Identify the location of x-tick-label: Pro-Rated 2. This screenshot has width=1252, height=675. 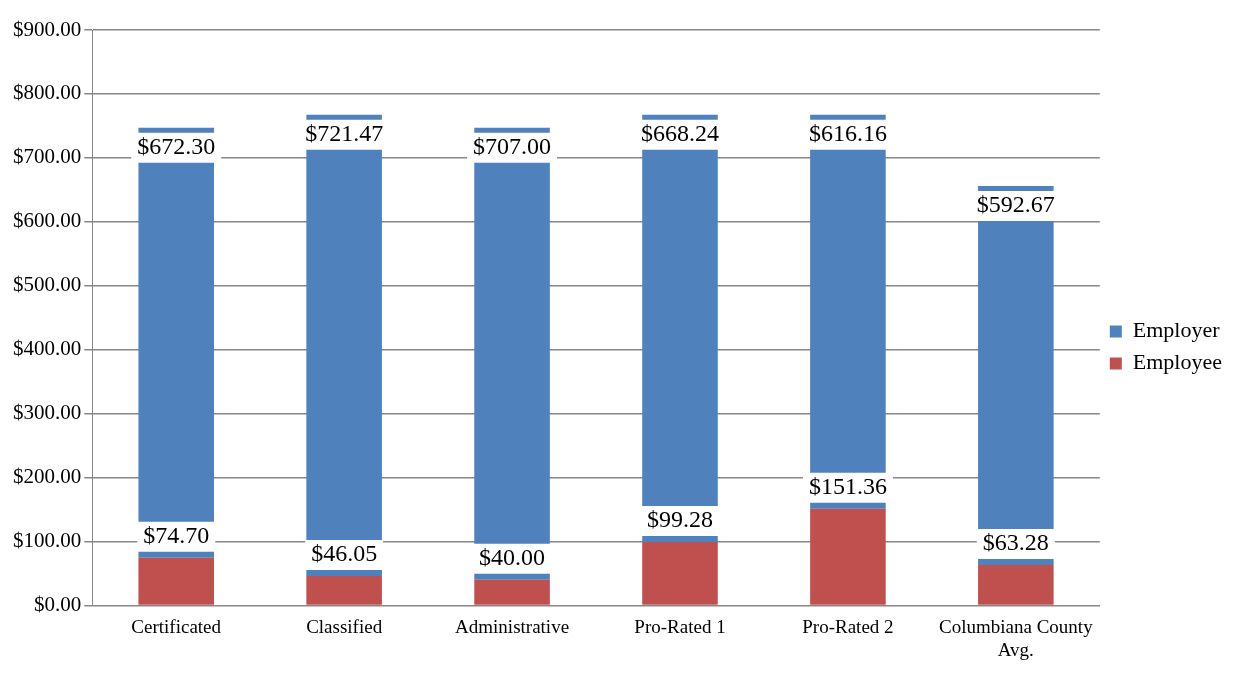
(848, 626).